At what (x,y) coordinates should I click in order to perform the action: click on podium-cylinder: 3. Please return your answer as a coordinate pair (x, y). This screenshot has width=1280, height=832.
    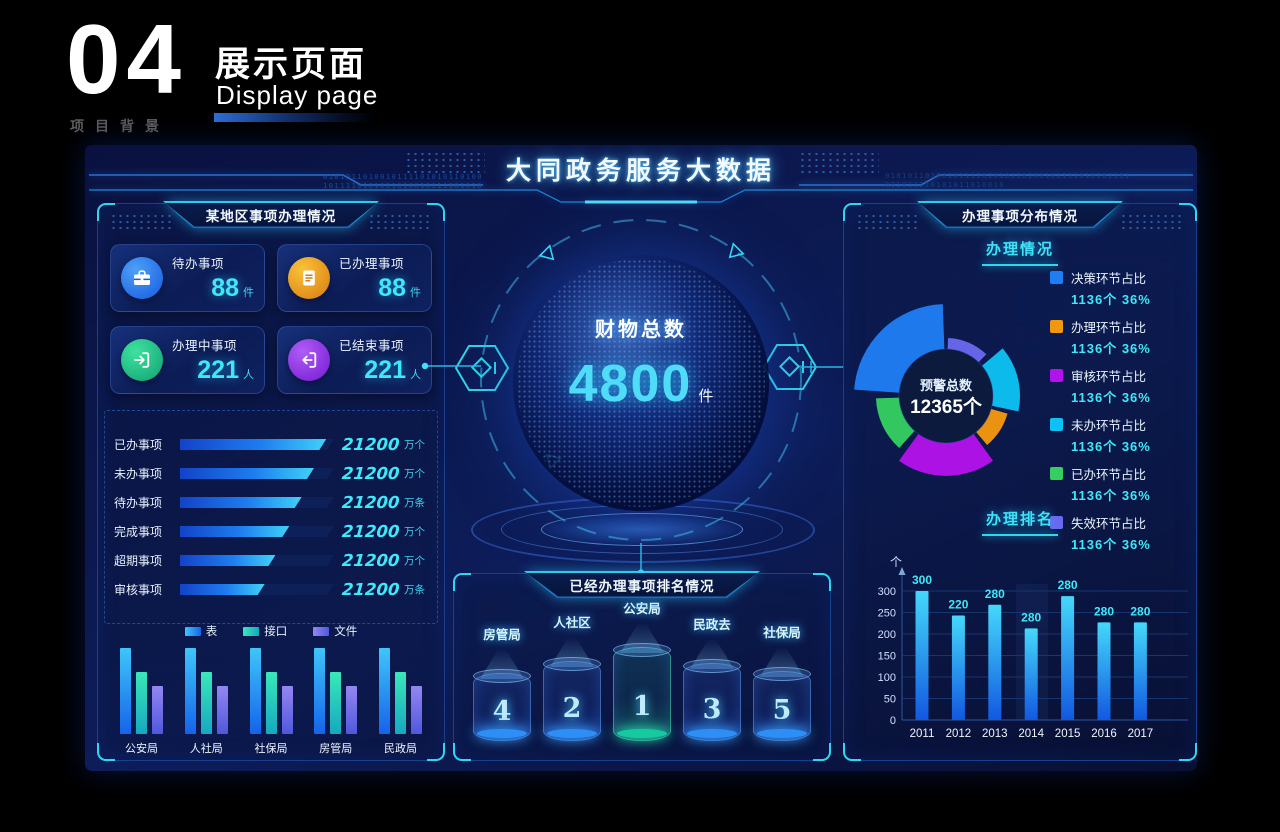
    Looking at the image, I should click on (712, 700).